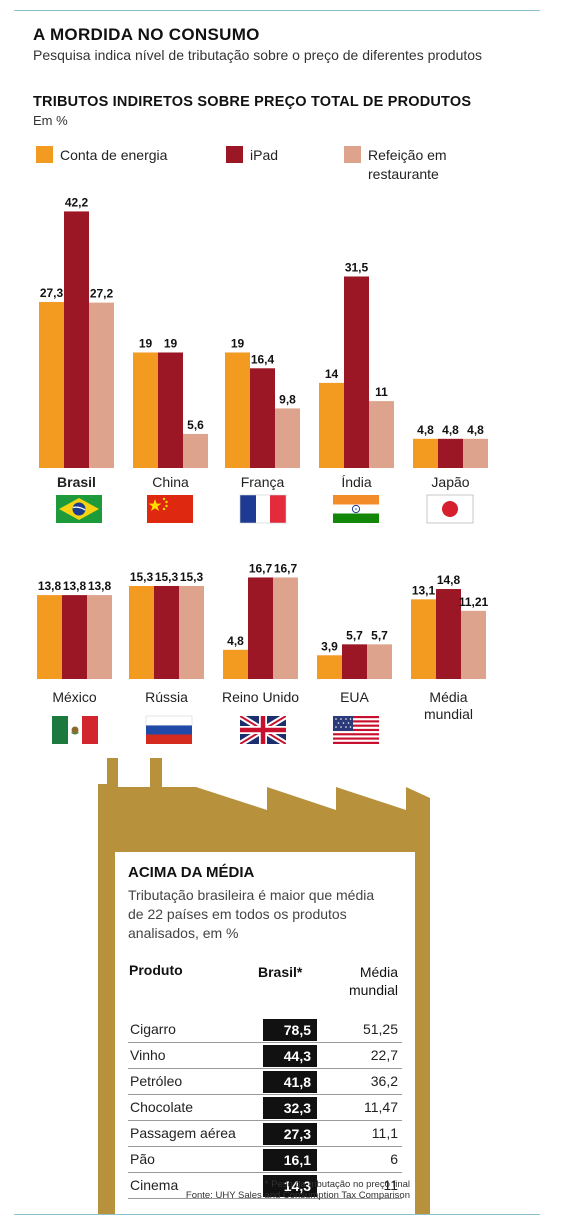 Image resolution: width=570 pixels, height=1229 pixels. I want to click on footnote: * Peso da tributação no preço final, so click(337, 1184).